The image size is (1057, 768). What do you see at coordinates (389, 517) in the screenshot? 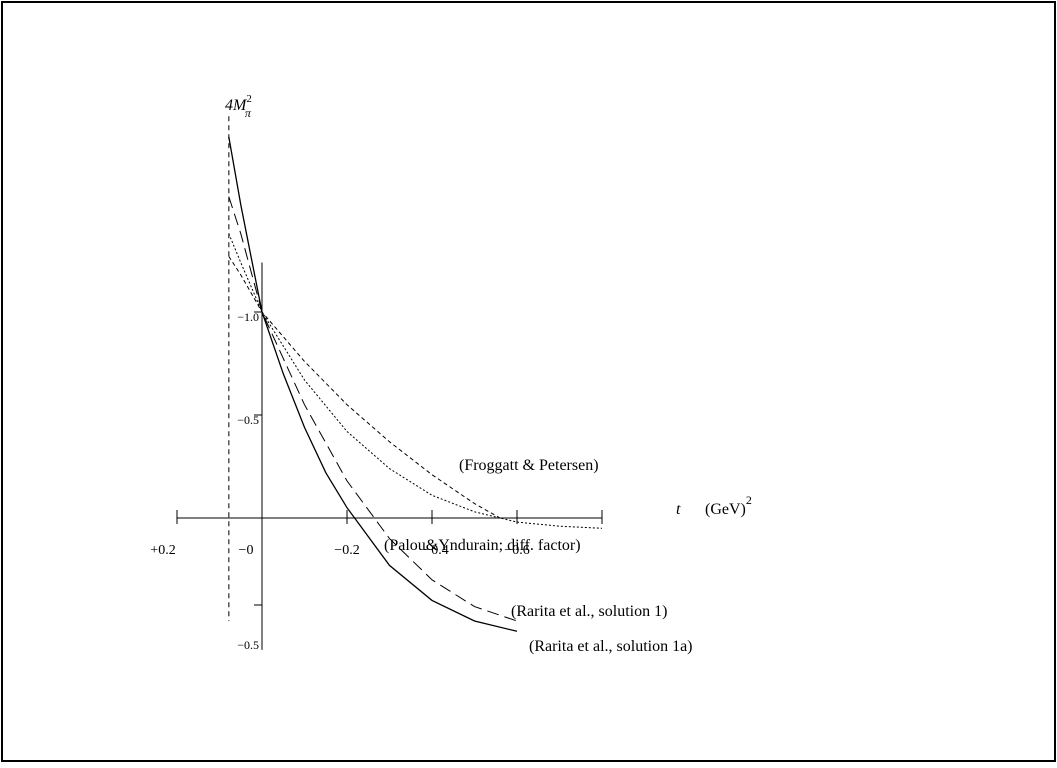
I see `x-tick-marks` at bounding box center [389, 517].